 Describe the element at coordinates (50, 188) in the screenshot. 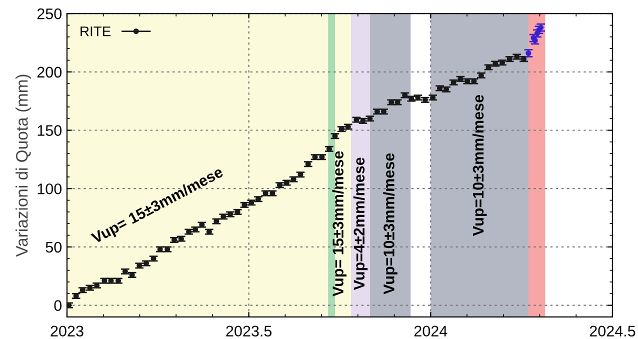

I see `y-tick-label: 100` at that location.